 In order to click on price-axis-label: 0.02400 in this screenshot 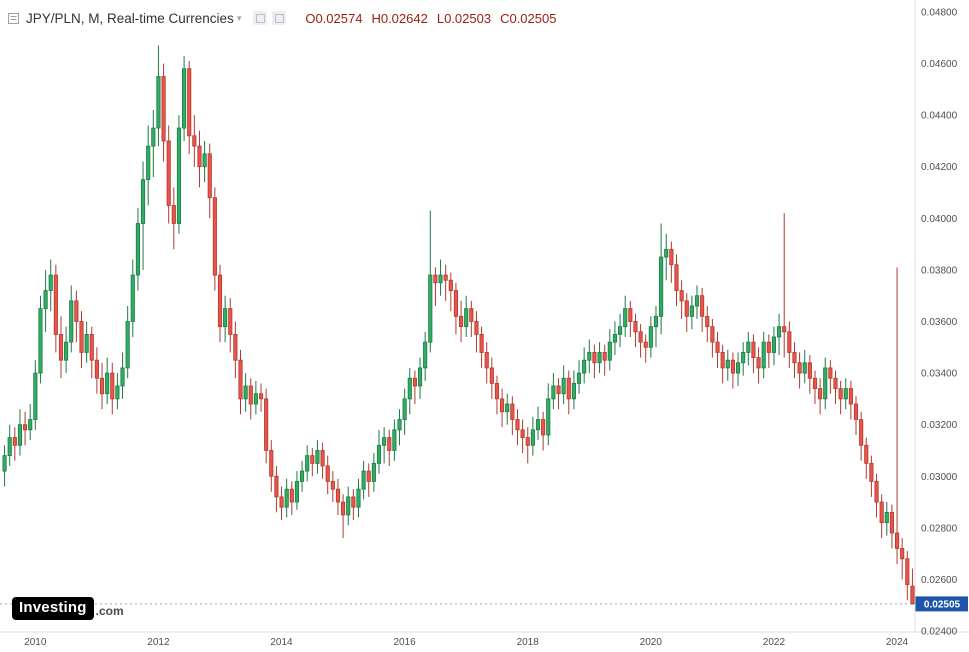, I will do `click(939, 632)`.